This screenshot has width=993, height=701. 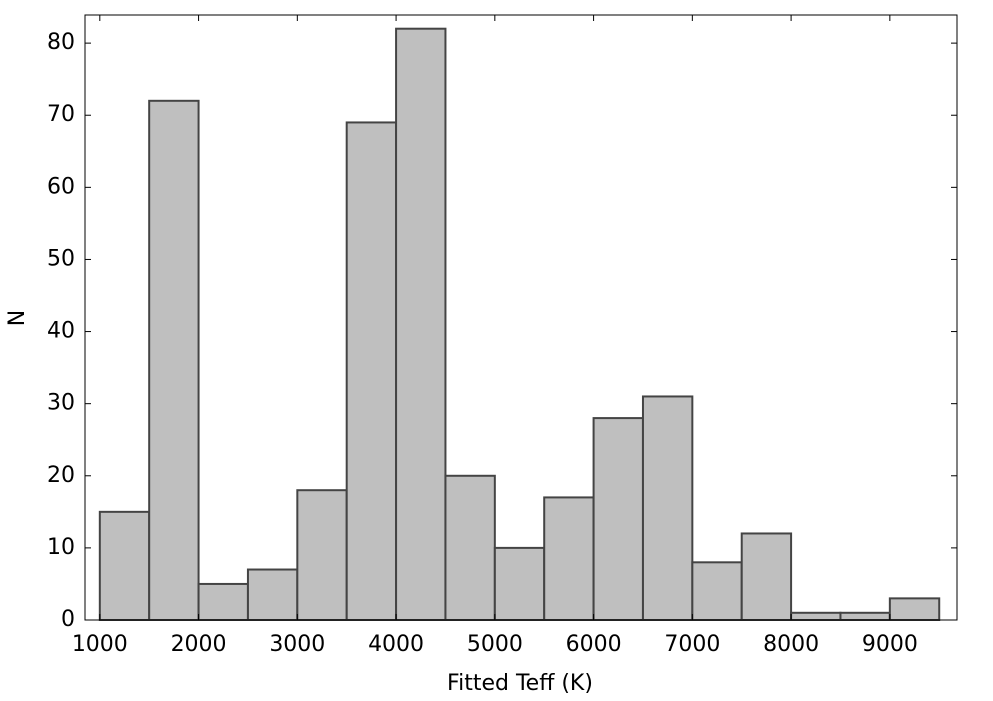 What do you see at coordinates (520, 683) in the screenshot?
I see `x-axis-label: Fitted Teff (K)` at bounding box center [520, 683].